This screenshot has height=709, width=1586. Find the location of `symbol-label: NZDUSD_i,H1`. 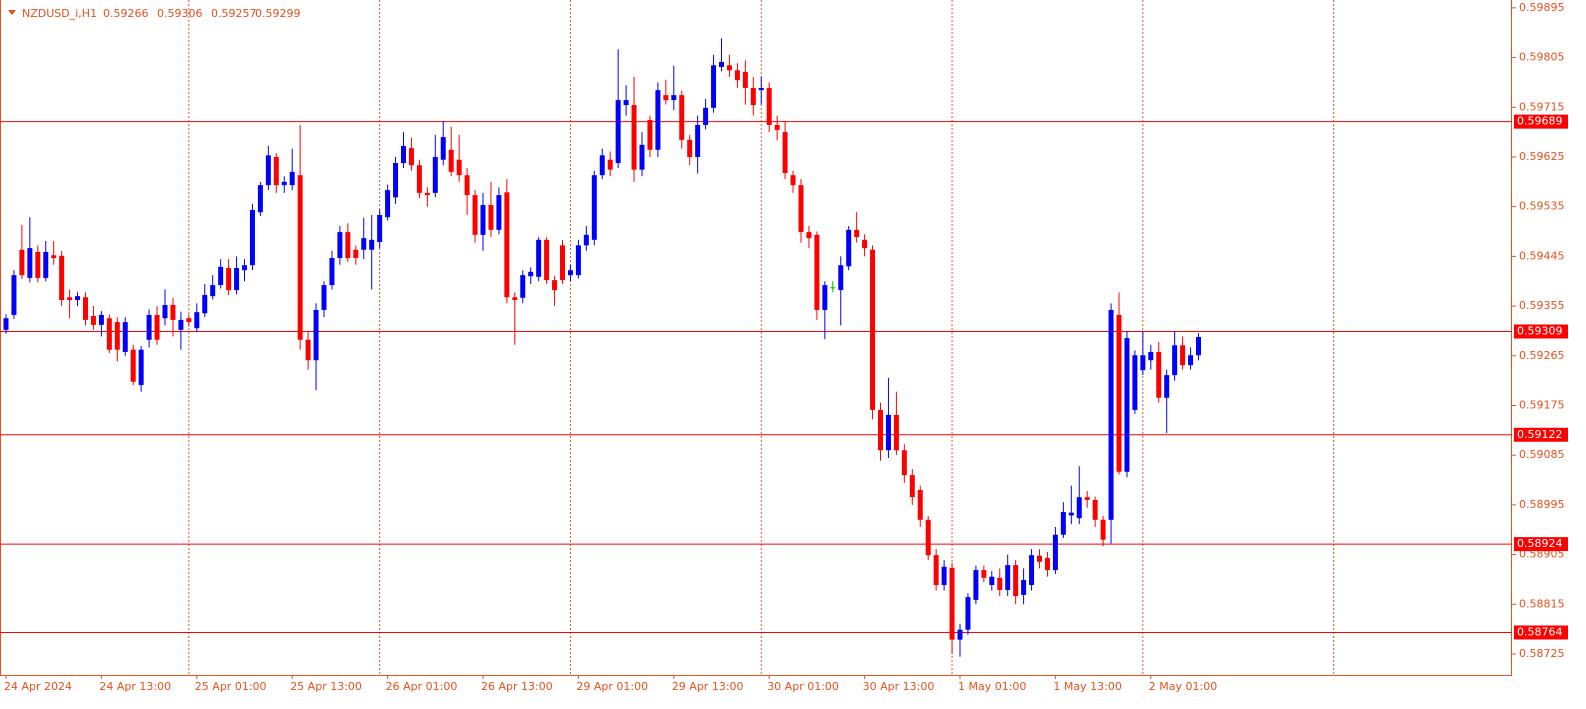

symbol-label: NZDUSD_i,H1 is located at coordinates (59, 13).